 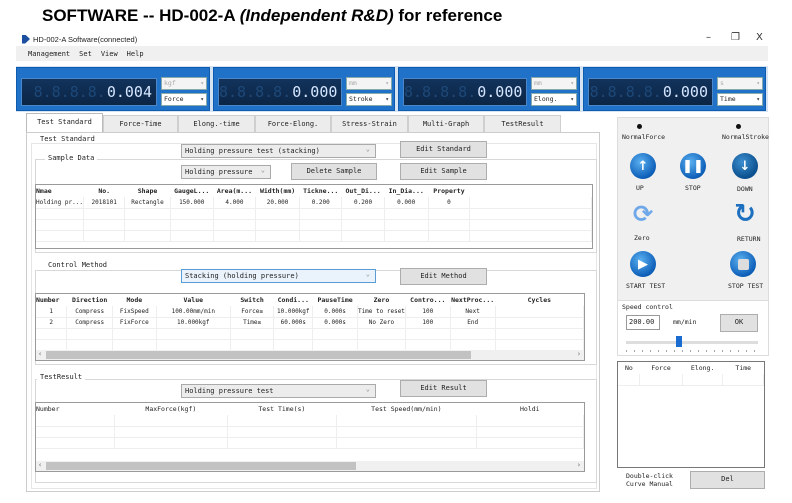 I want to click on unit-select: s, so click(x=740, y=83).